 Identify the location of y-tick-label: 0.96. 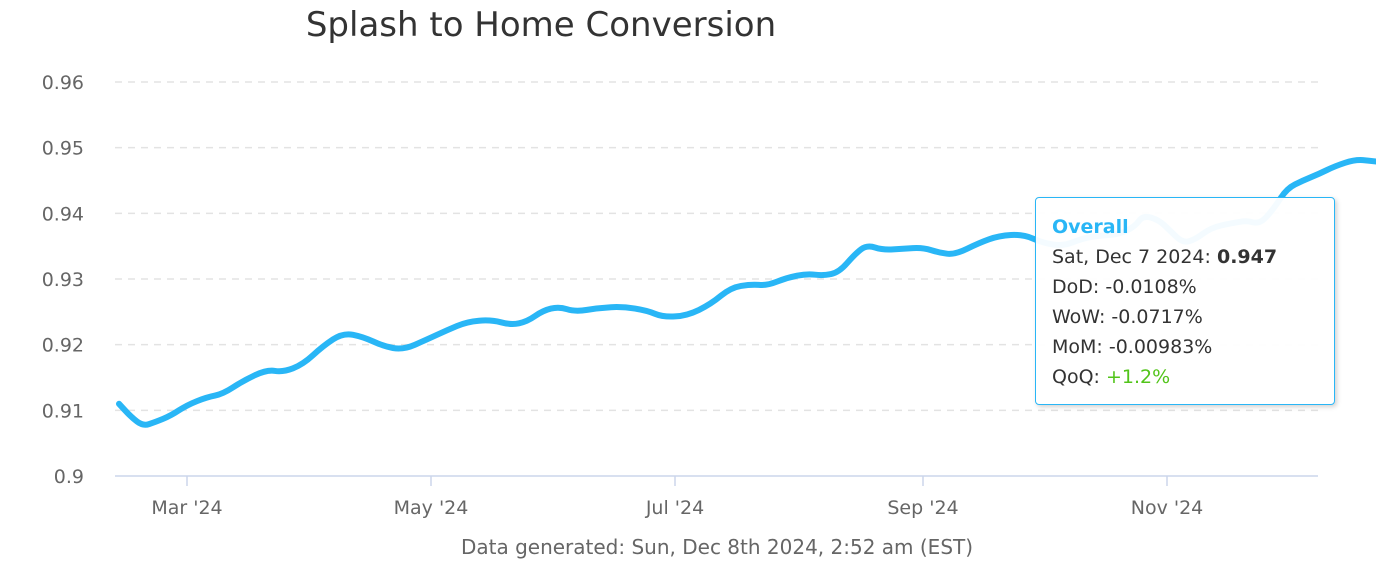
(63, 83).